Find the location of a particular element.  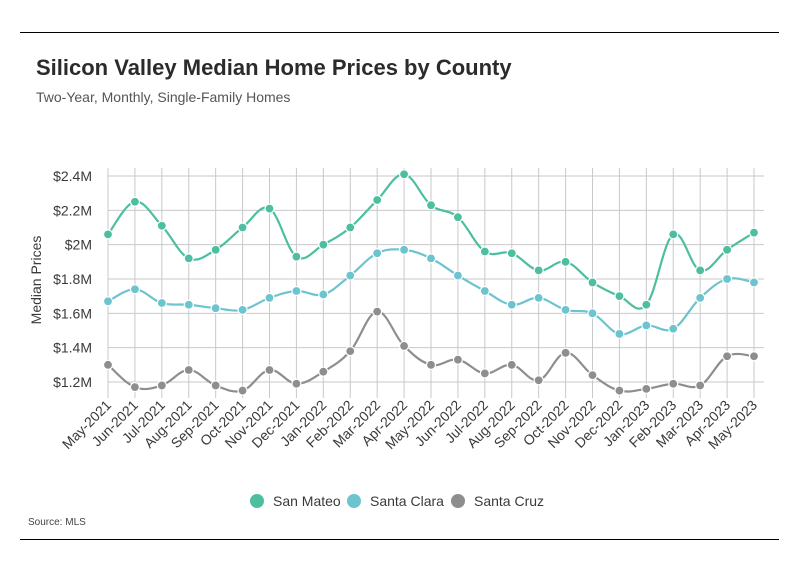

y-tick-label: $1.2M is located at coordinates (72, 382).